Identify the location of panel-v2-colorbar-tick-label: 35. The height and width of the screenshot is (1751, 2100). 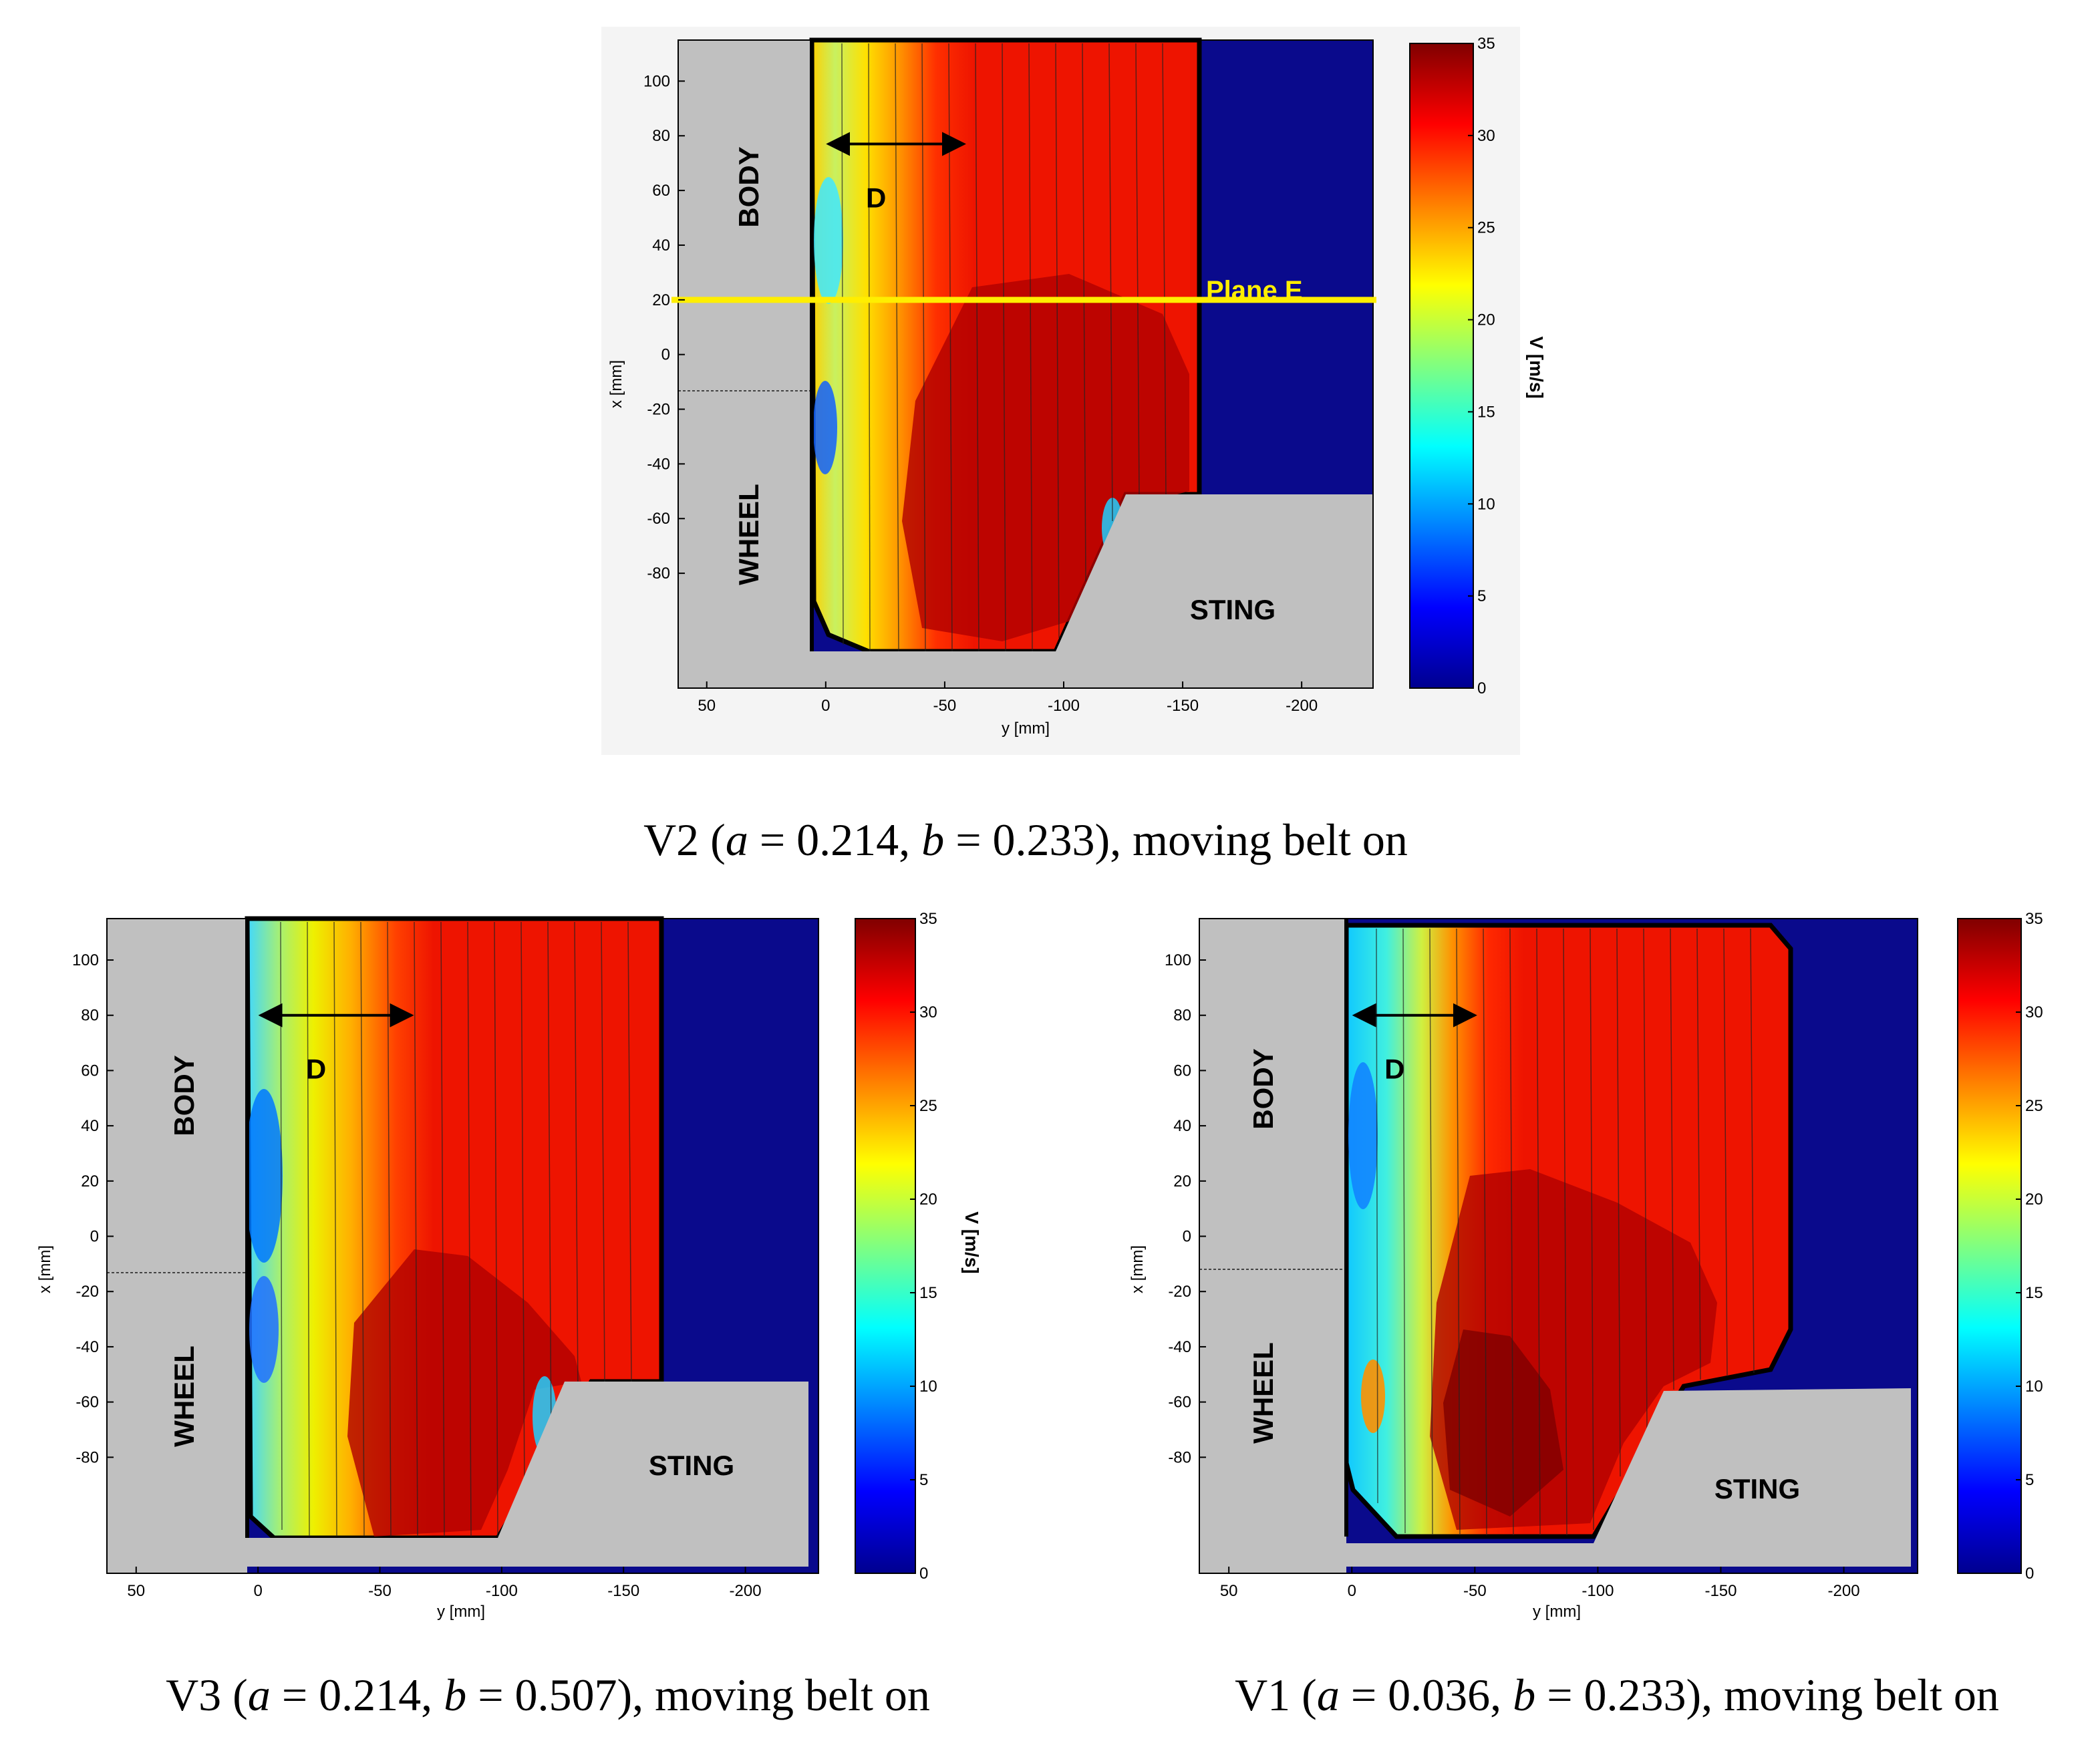
(1486, 44).